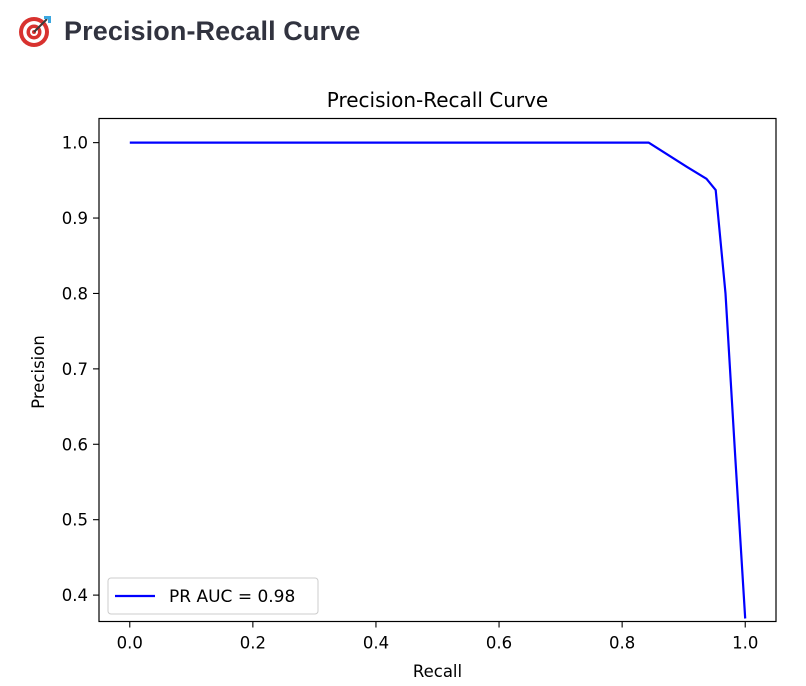 This screenshot has width=806, height=686. Describe the element at coordinates (437, 671) in the screenshot. I see `x-axis-label: Recall` at that location.